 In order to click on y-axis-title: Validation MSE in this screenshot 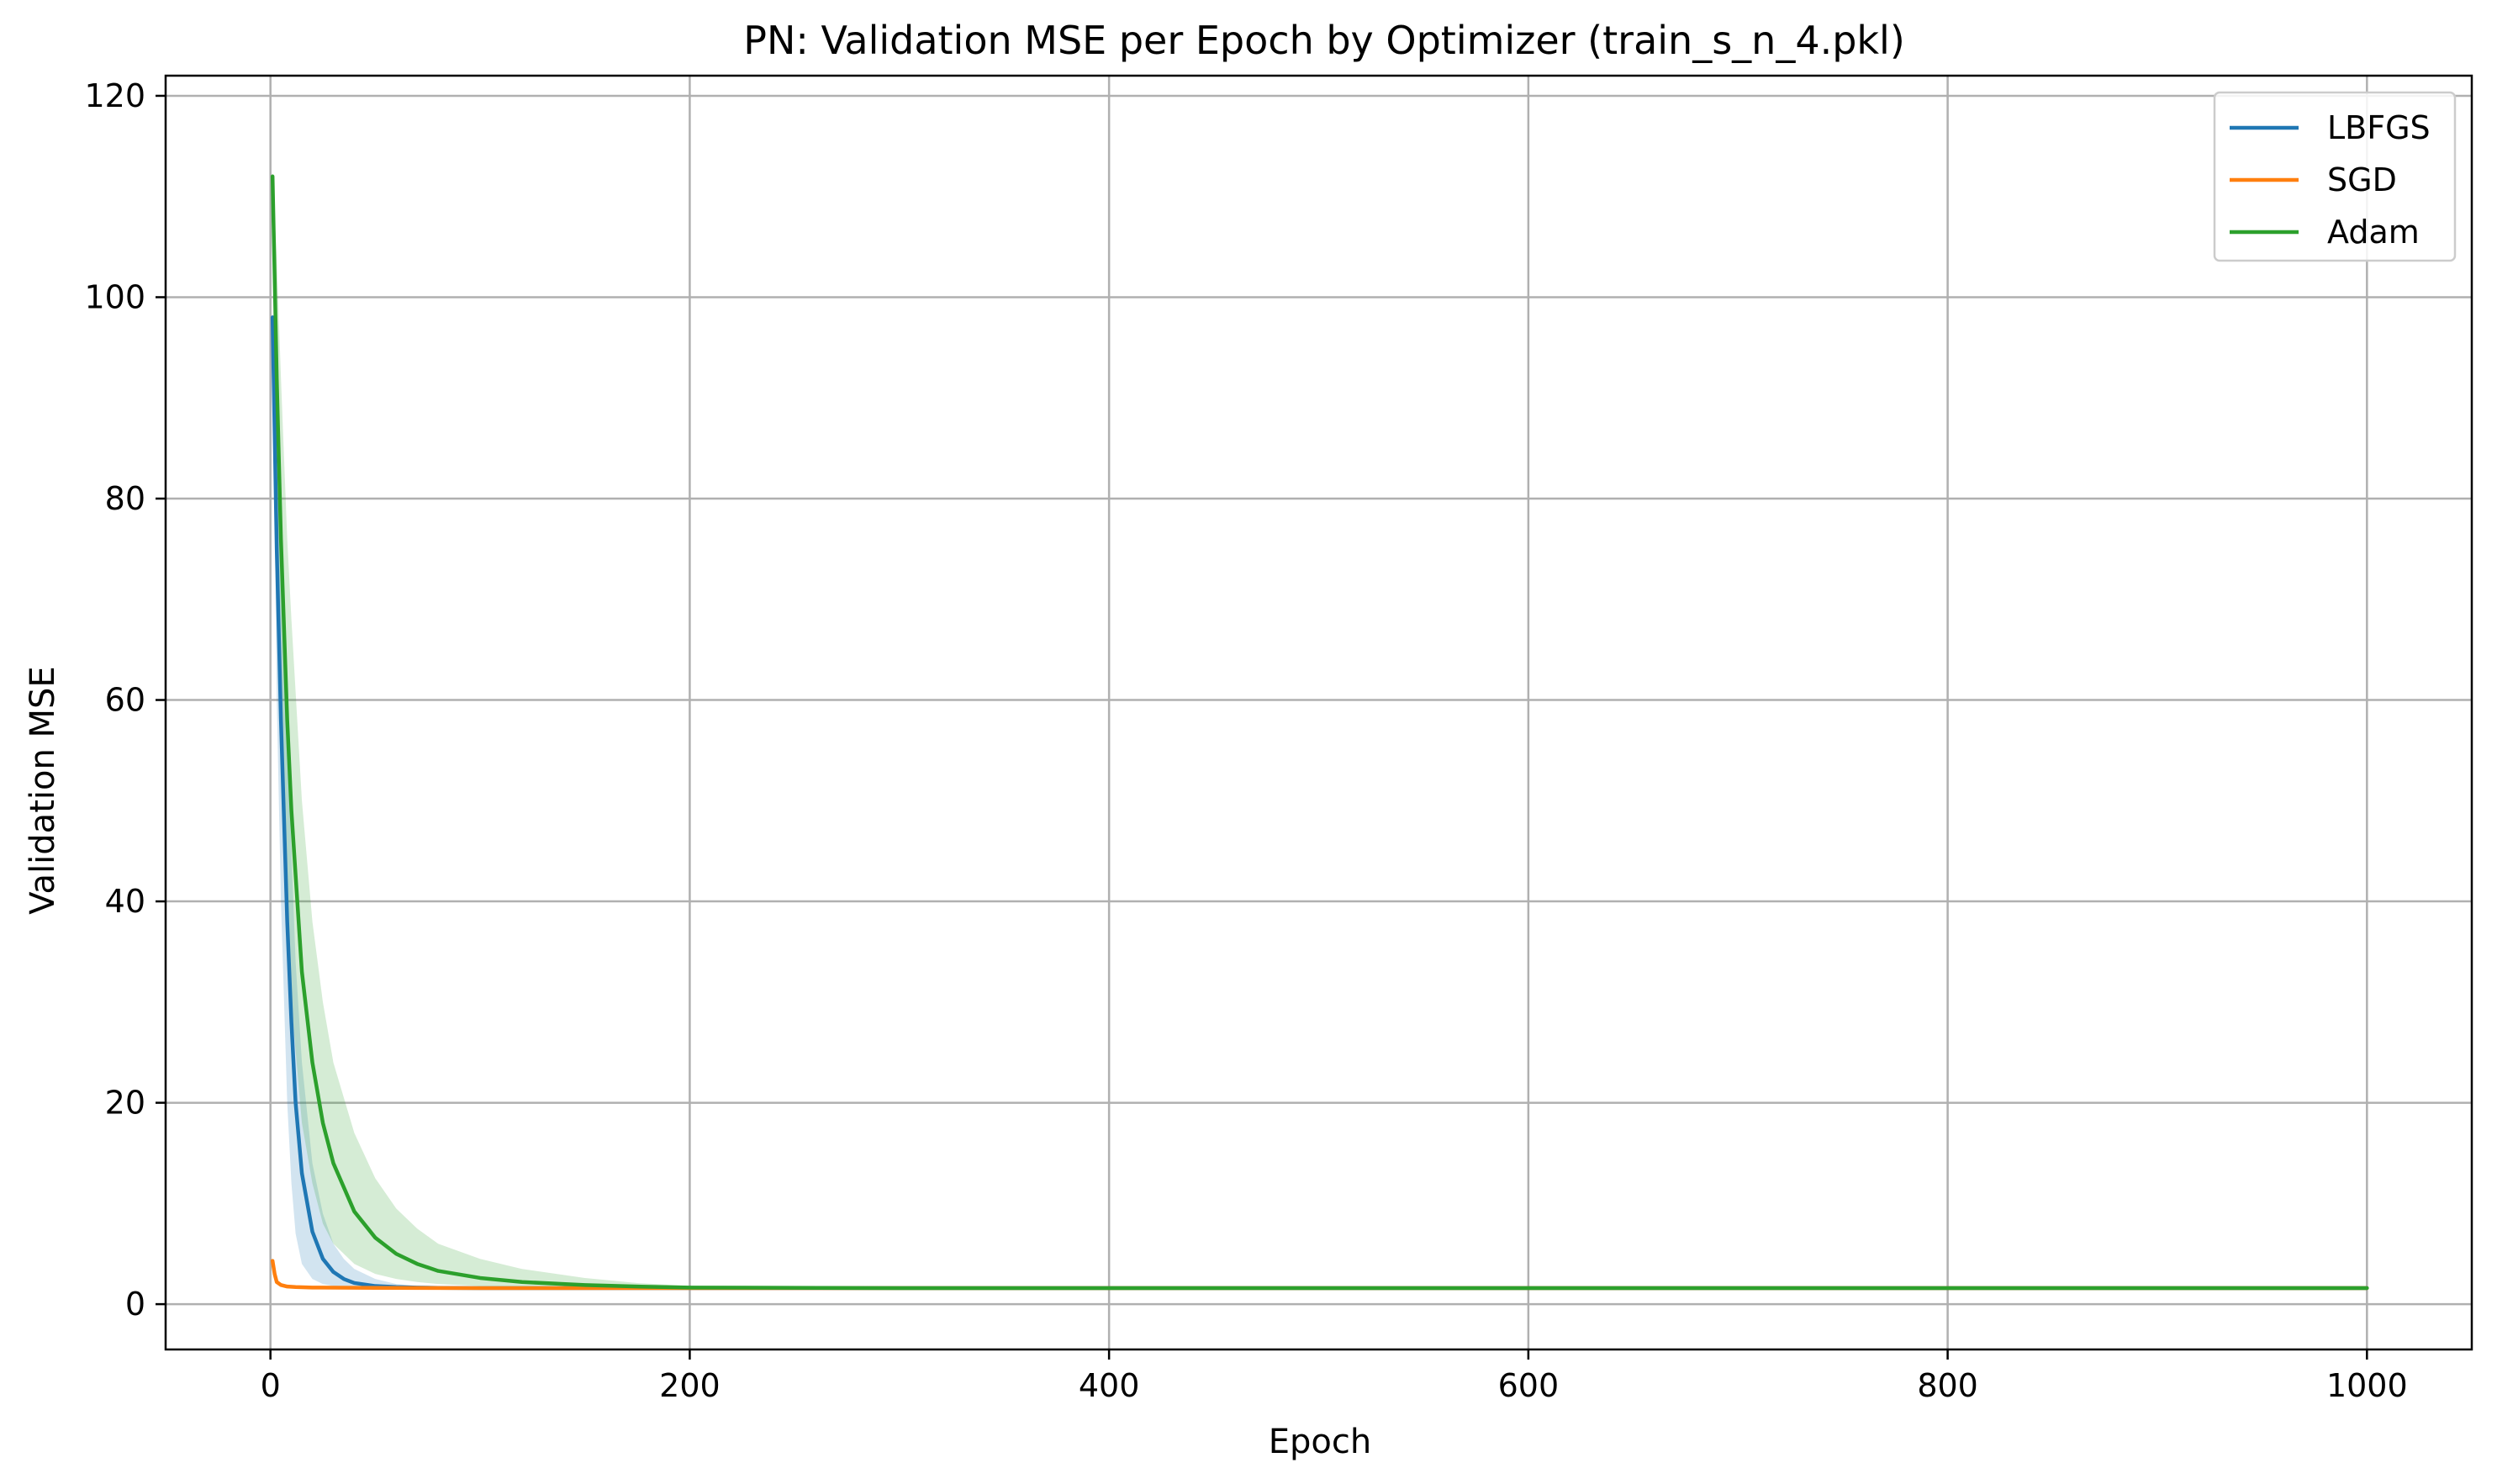, I will do `click(43, 790)`.